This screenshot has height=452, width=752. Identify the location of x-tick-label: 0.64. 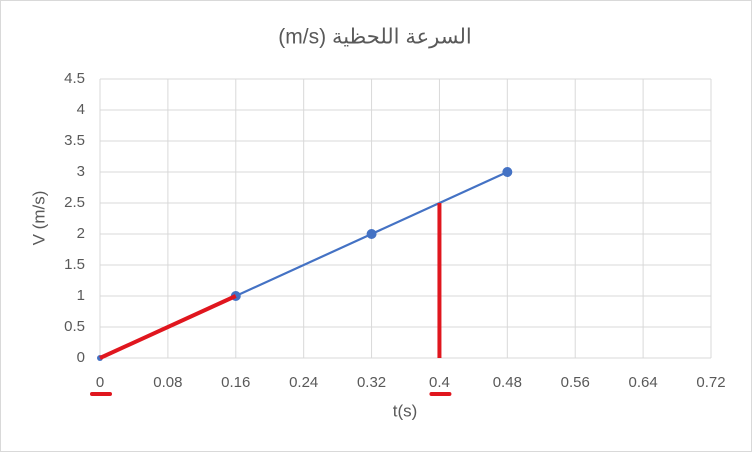
(643, 382).